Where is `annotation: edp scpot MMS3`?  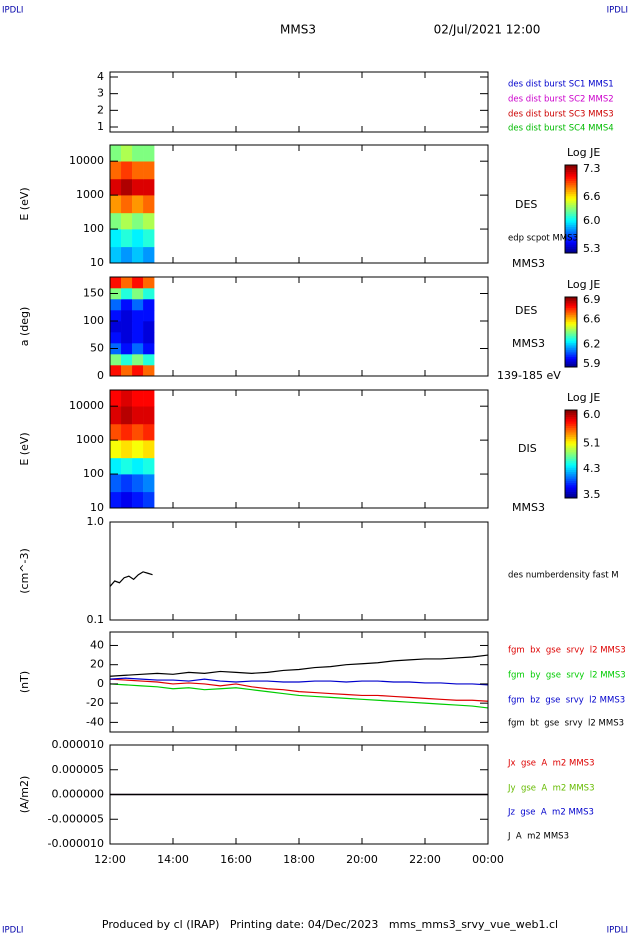
annotation: edp scpot MMS3 is located at coordinates (543, 239).